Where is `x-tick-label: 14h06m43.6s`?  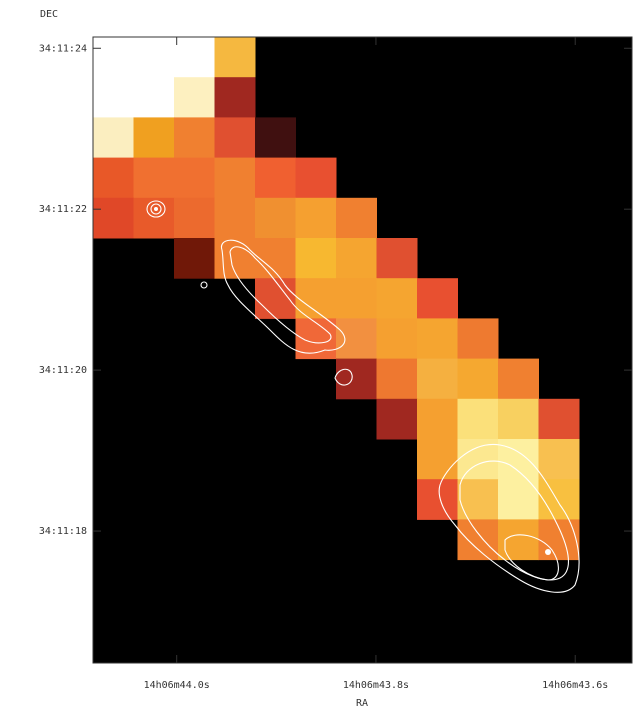 x-tick-label: 14h06m43.6s is located at coordinates (575, 685).